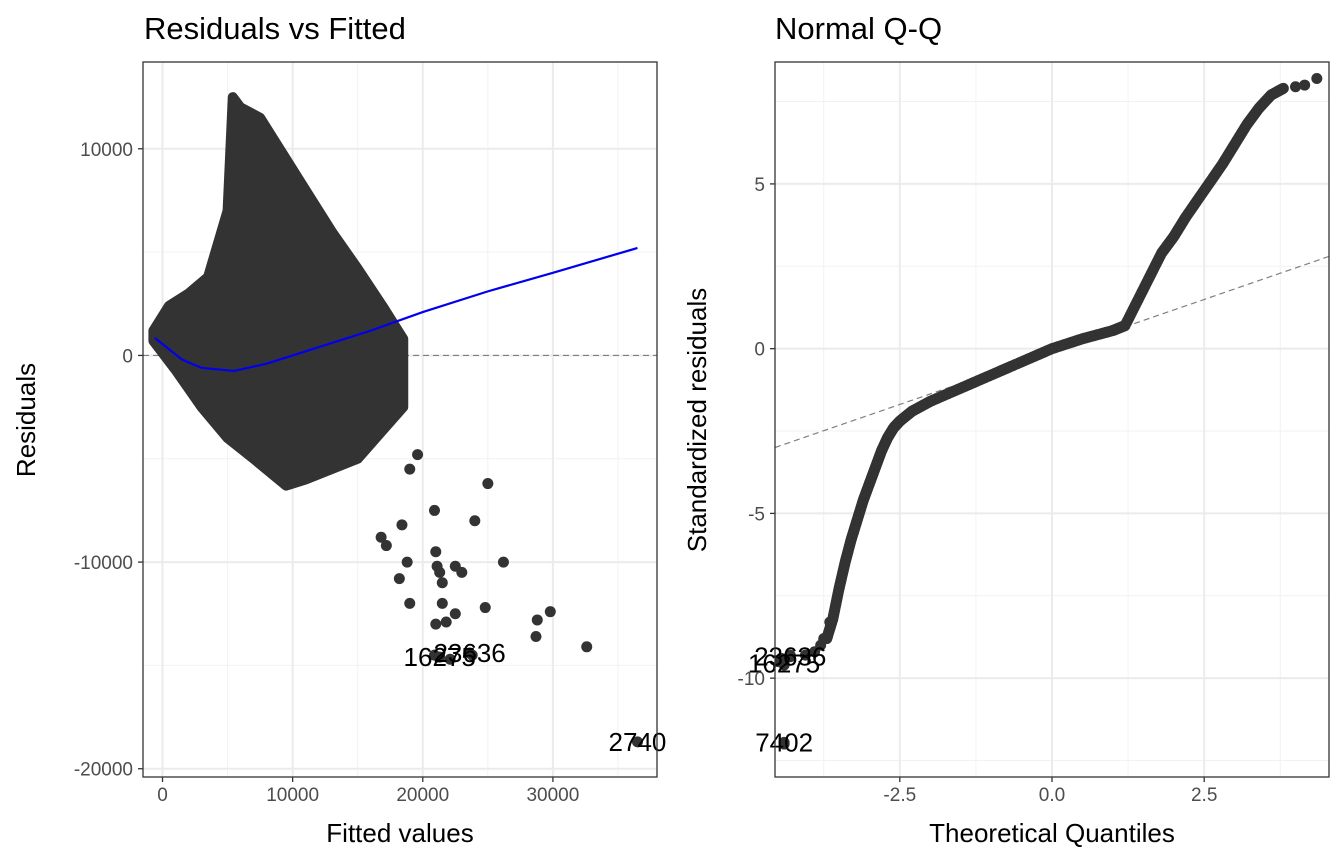  I want to click on qq-point, so click(1283, 88).